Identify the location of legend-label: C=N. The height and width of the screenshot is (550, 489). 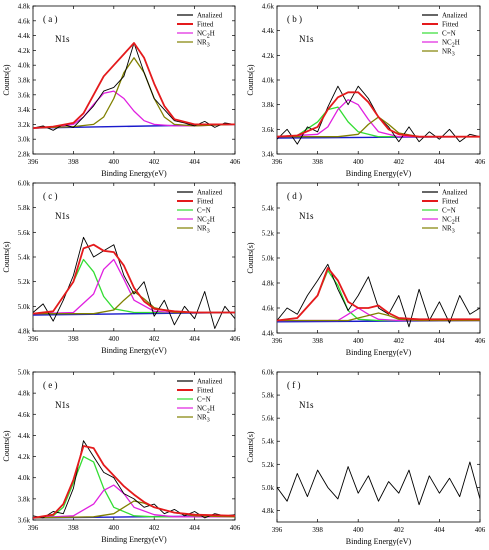
(449, 34).